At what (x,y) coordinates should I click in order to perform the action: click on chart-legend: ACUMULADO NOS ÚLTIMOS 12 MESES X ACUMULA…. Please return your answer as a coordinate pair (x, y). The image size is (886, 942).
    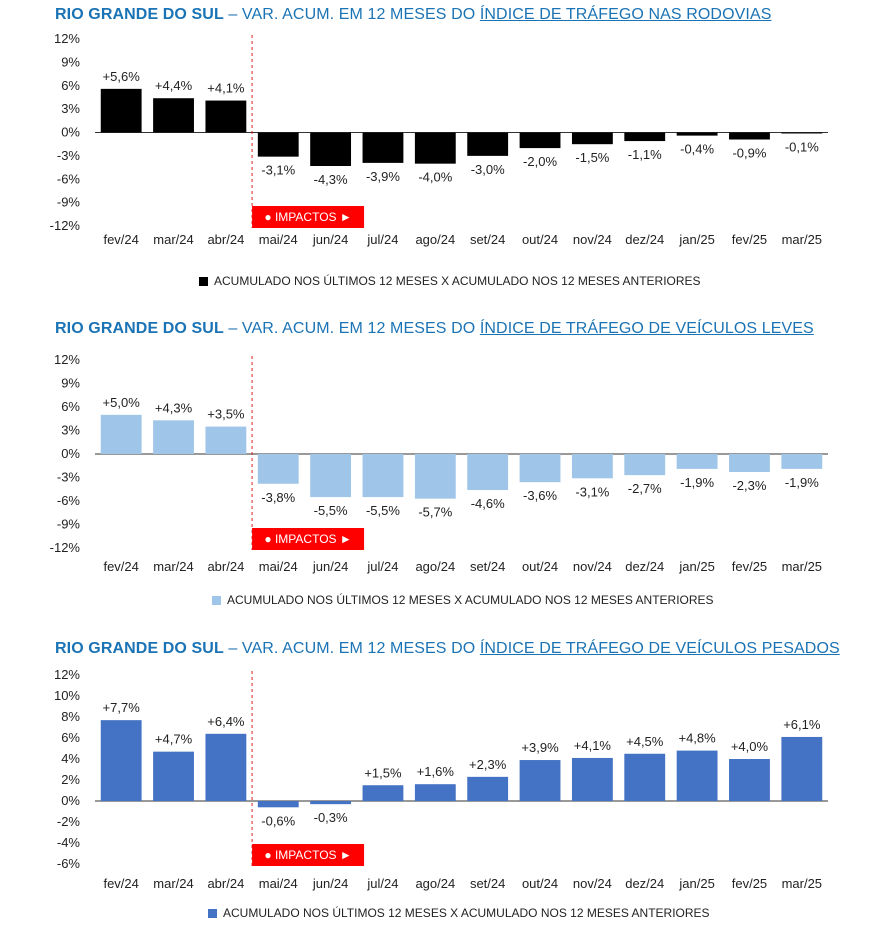
    Looking at the image, I should click on (450, 281).